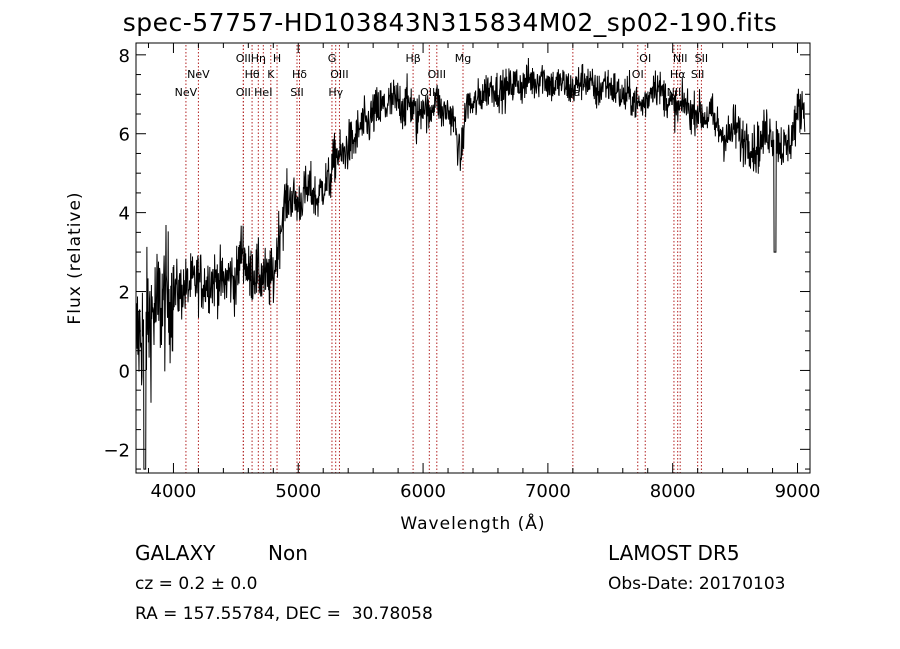  Describe the element at coordinates (798, 491) in the screenshot. I see `x-tick-label: 9000` at that location.